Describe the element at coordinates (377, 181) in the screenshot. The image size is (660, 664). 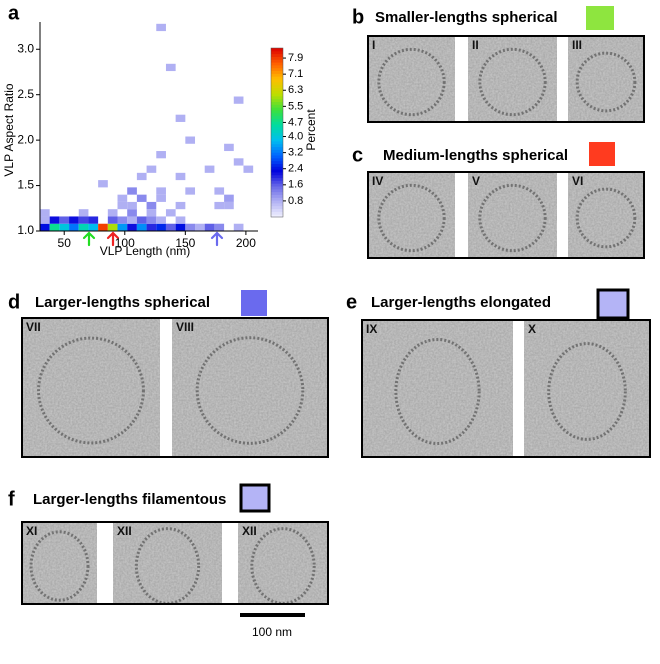
I see `image-label: IV` at that location.